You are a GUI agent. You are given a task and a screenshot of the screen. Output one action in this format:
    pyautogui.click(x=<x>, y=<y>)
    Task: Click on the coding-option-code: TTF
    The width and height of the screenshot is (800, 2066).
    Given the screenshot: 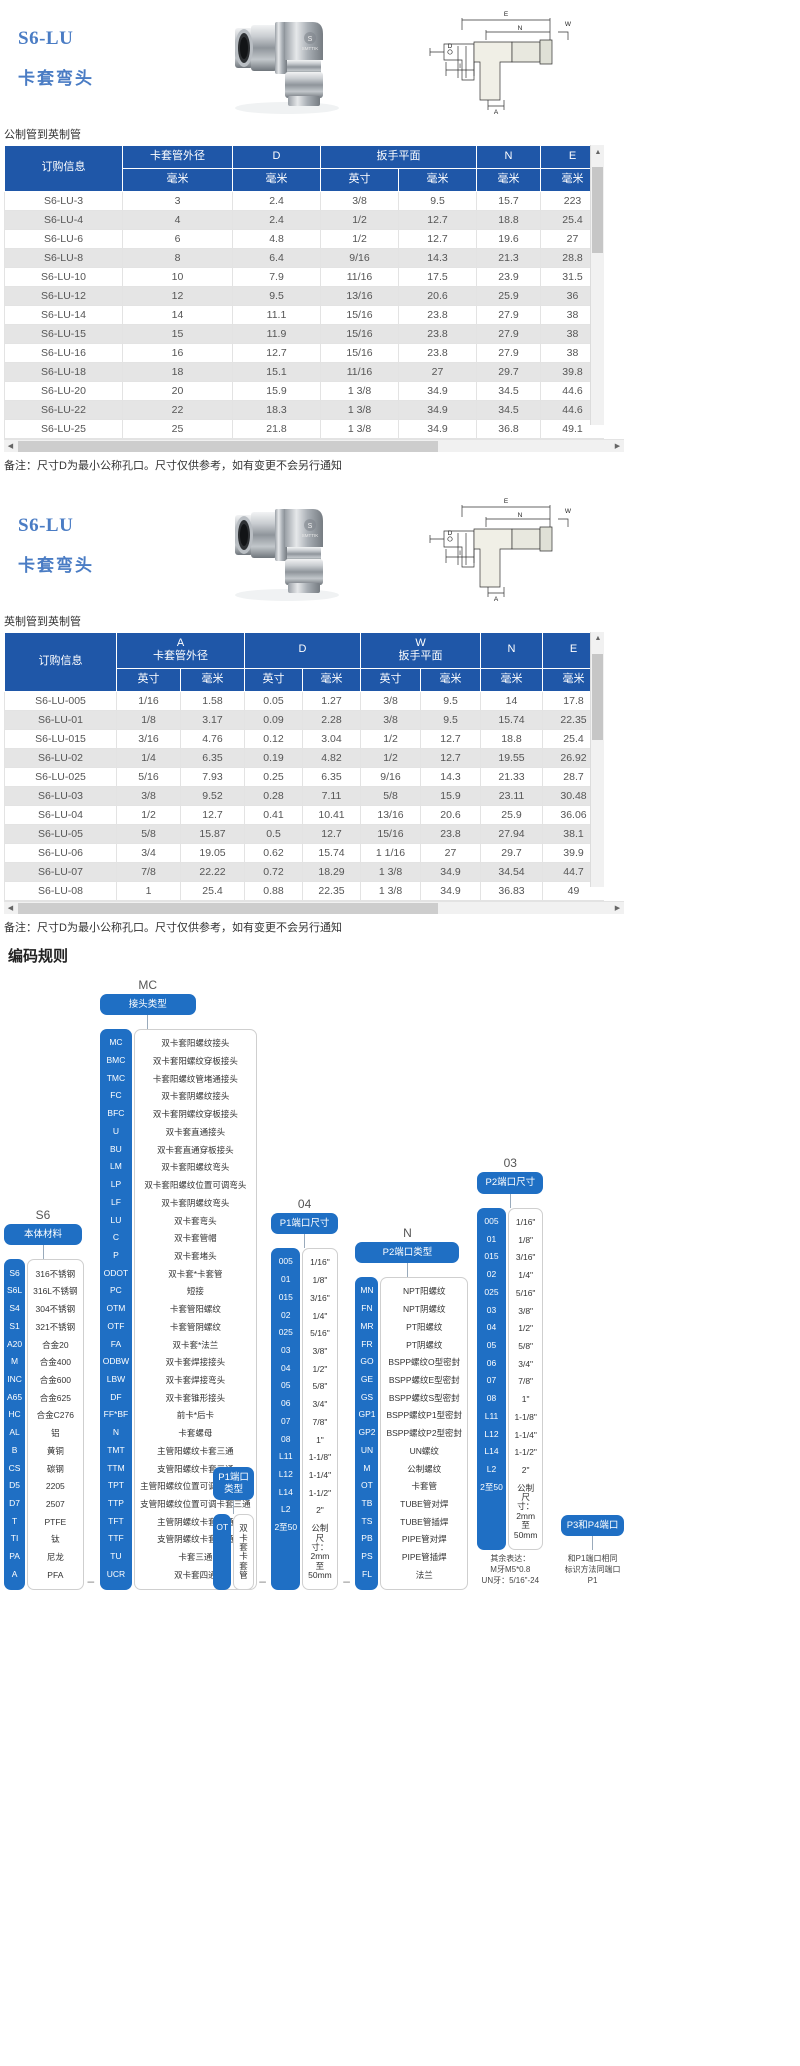 What is the action you would take?
    pyautogui.click(x=116, y=1538)
    